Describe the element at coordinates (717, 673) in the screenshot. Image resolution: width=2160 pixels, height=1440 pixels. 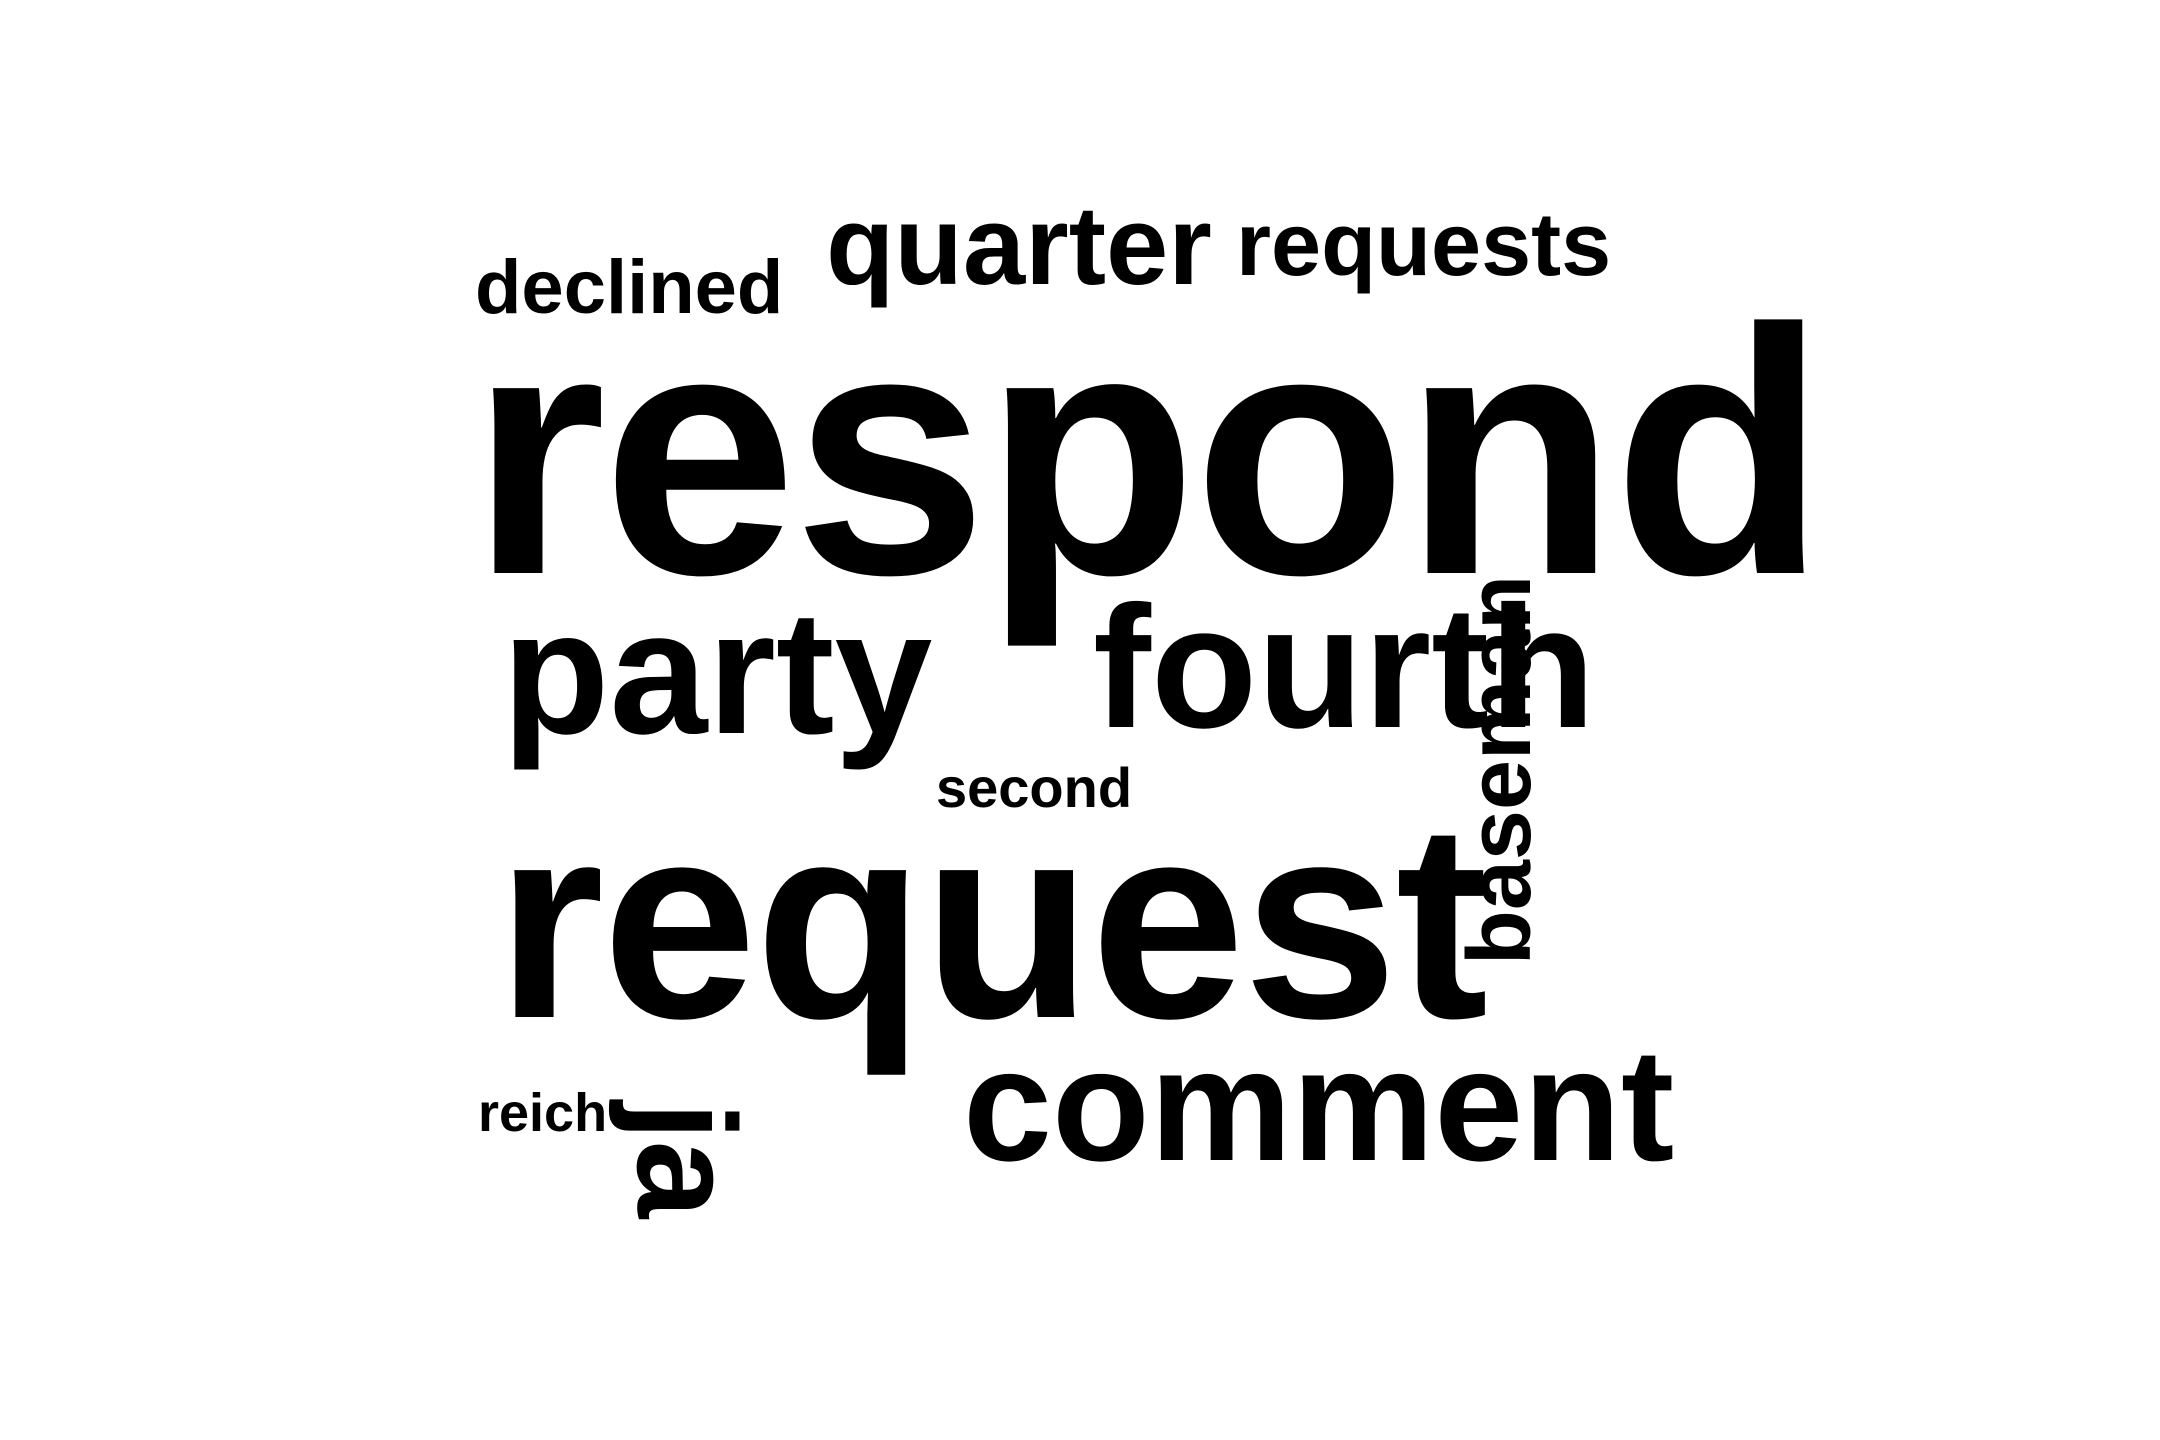
I see `word-party: party` at that location.